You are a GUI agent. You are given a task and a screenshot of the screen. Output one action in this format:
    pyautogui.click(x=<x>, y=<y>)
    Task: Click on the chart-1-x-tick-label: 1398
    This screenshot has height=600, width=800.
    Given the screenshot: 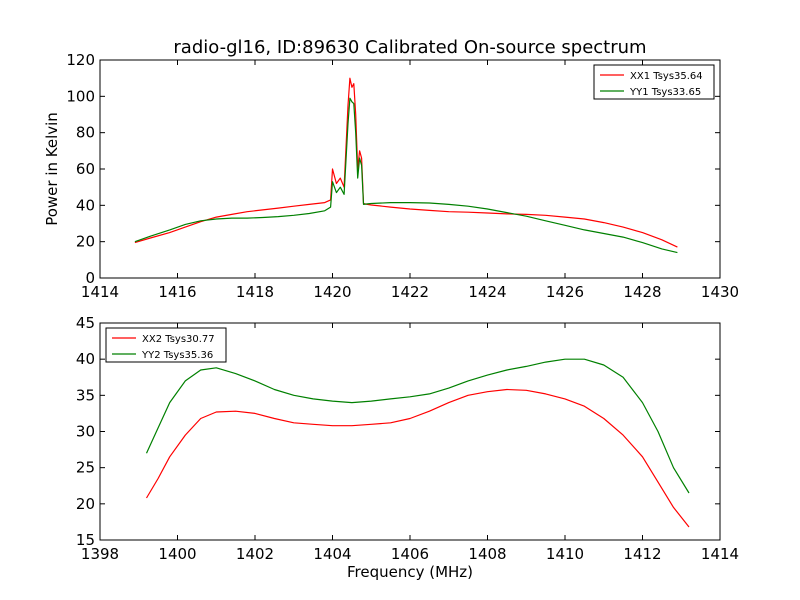 What is the action you would take?
    pyautogui.click(x=100, y=554)
    